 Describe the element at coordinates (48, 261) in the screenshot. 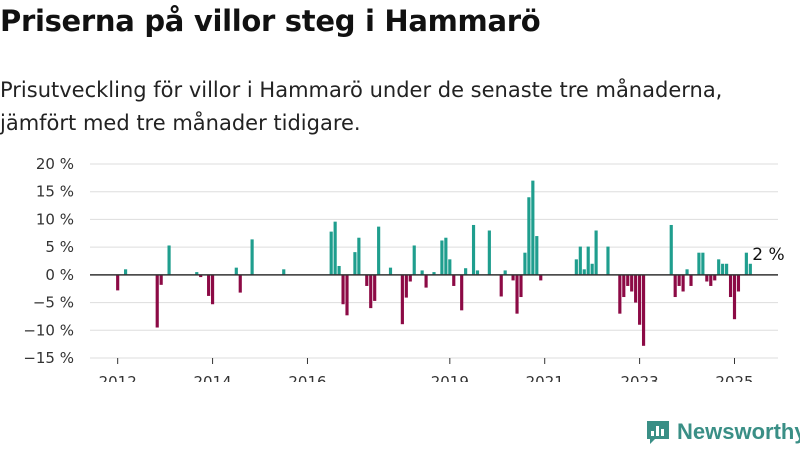

I see `y-axis-ticks: 20 % 15 % 10 % 5 % 0 % −5 % −10 % −15 %` at that location.